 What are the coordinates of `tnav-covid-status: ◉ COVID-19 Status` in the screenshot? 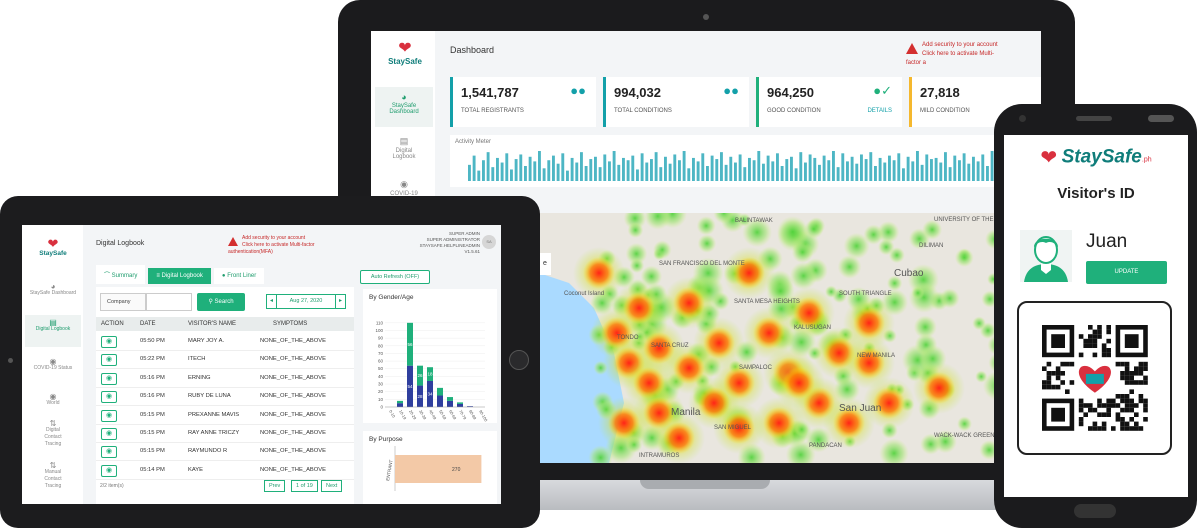 It's located at (53, 372).